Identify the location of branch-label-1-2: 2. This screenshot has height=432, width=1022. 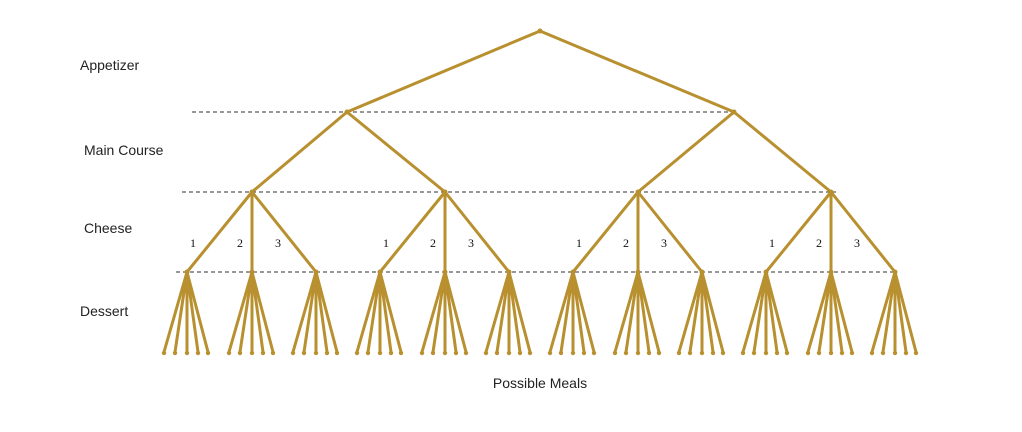
(240, 243).